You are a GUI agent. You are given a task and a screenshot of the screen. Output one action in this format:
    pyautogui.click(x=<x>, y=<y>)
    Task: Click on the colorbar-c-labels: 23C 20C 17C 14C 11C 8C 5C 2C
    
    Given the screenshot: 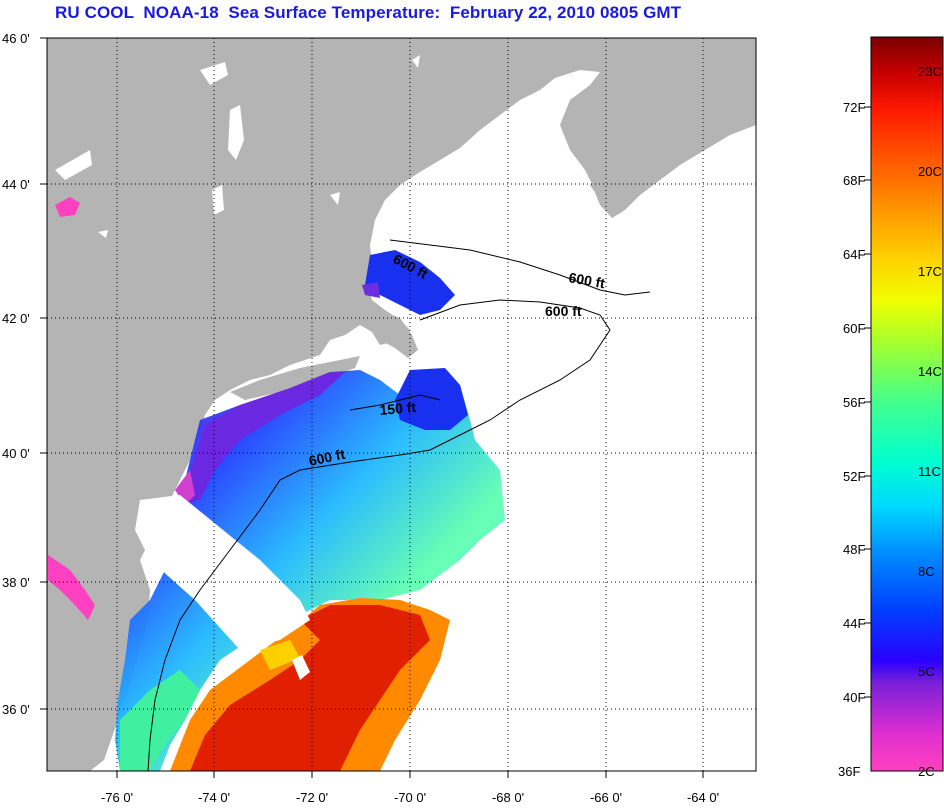 What is the action you would take?
    pyautogui.click(x=930, y=421)
    